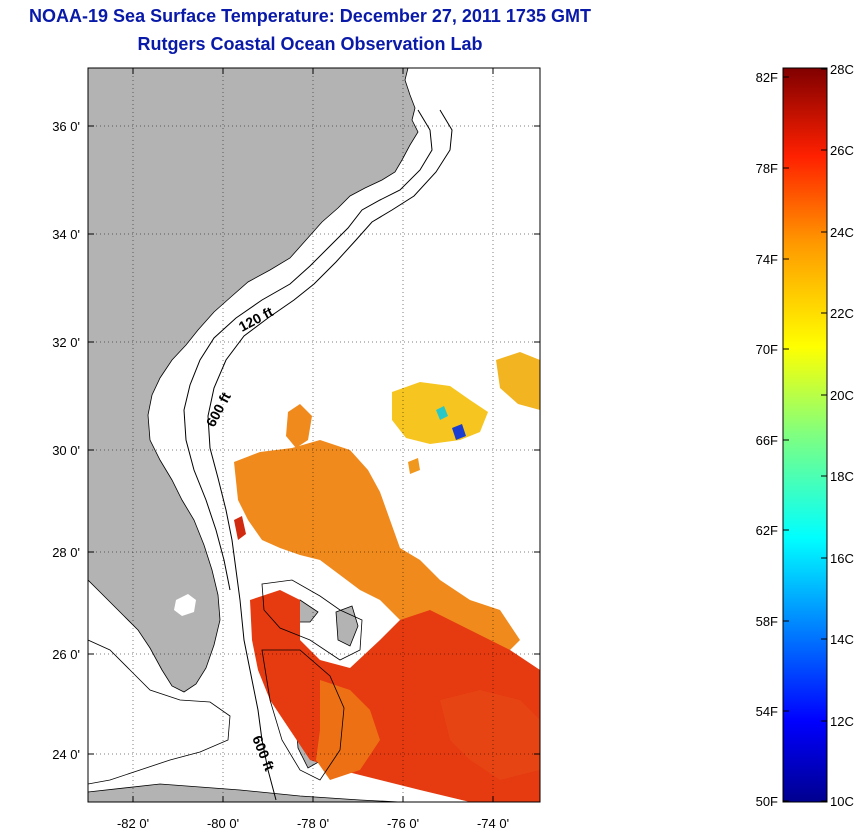 This screenshot has width=864, height=832. Describe the element at coordinates (767, 259) in the screenshot. I see `cb-f-74: 74F` at that location.